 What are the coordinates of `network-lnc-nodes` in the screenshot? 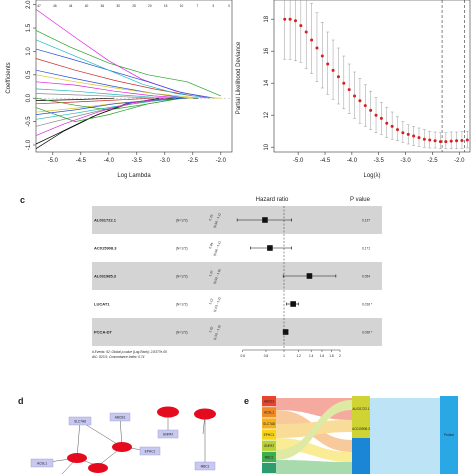 It's located at (141, 439).